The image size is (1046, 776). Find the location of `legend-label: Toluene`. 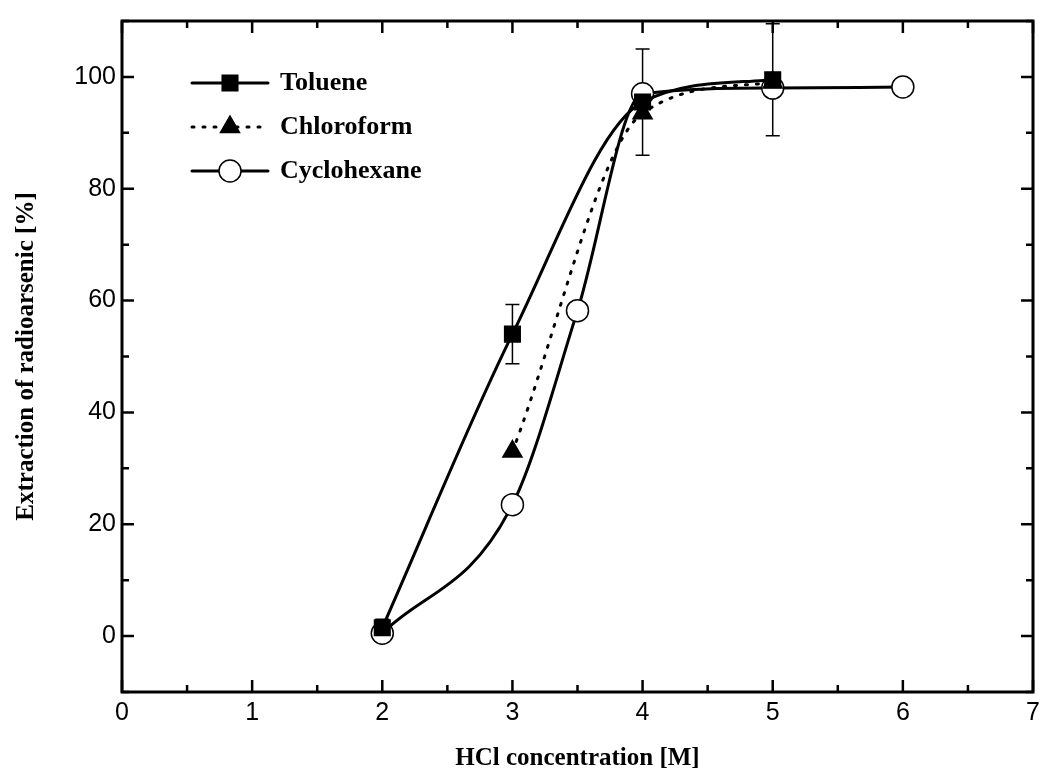

legend-label: Toluene is located at coordinates (324, 81).